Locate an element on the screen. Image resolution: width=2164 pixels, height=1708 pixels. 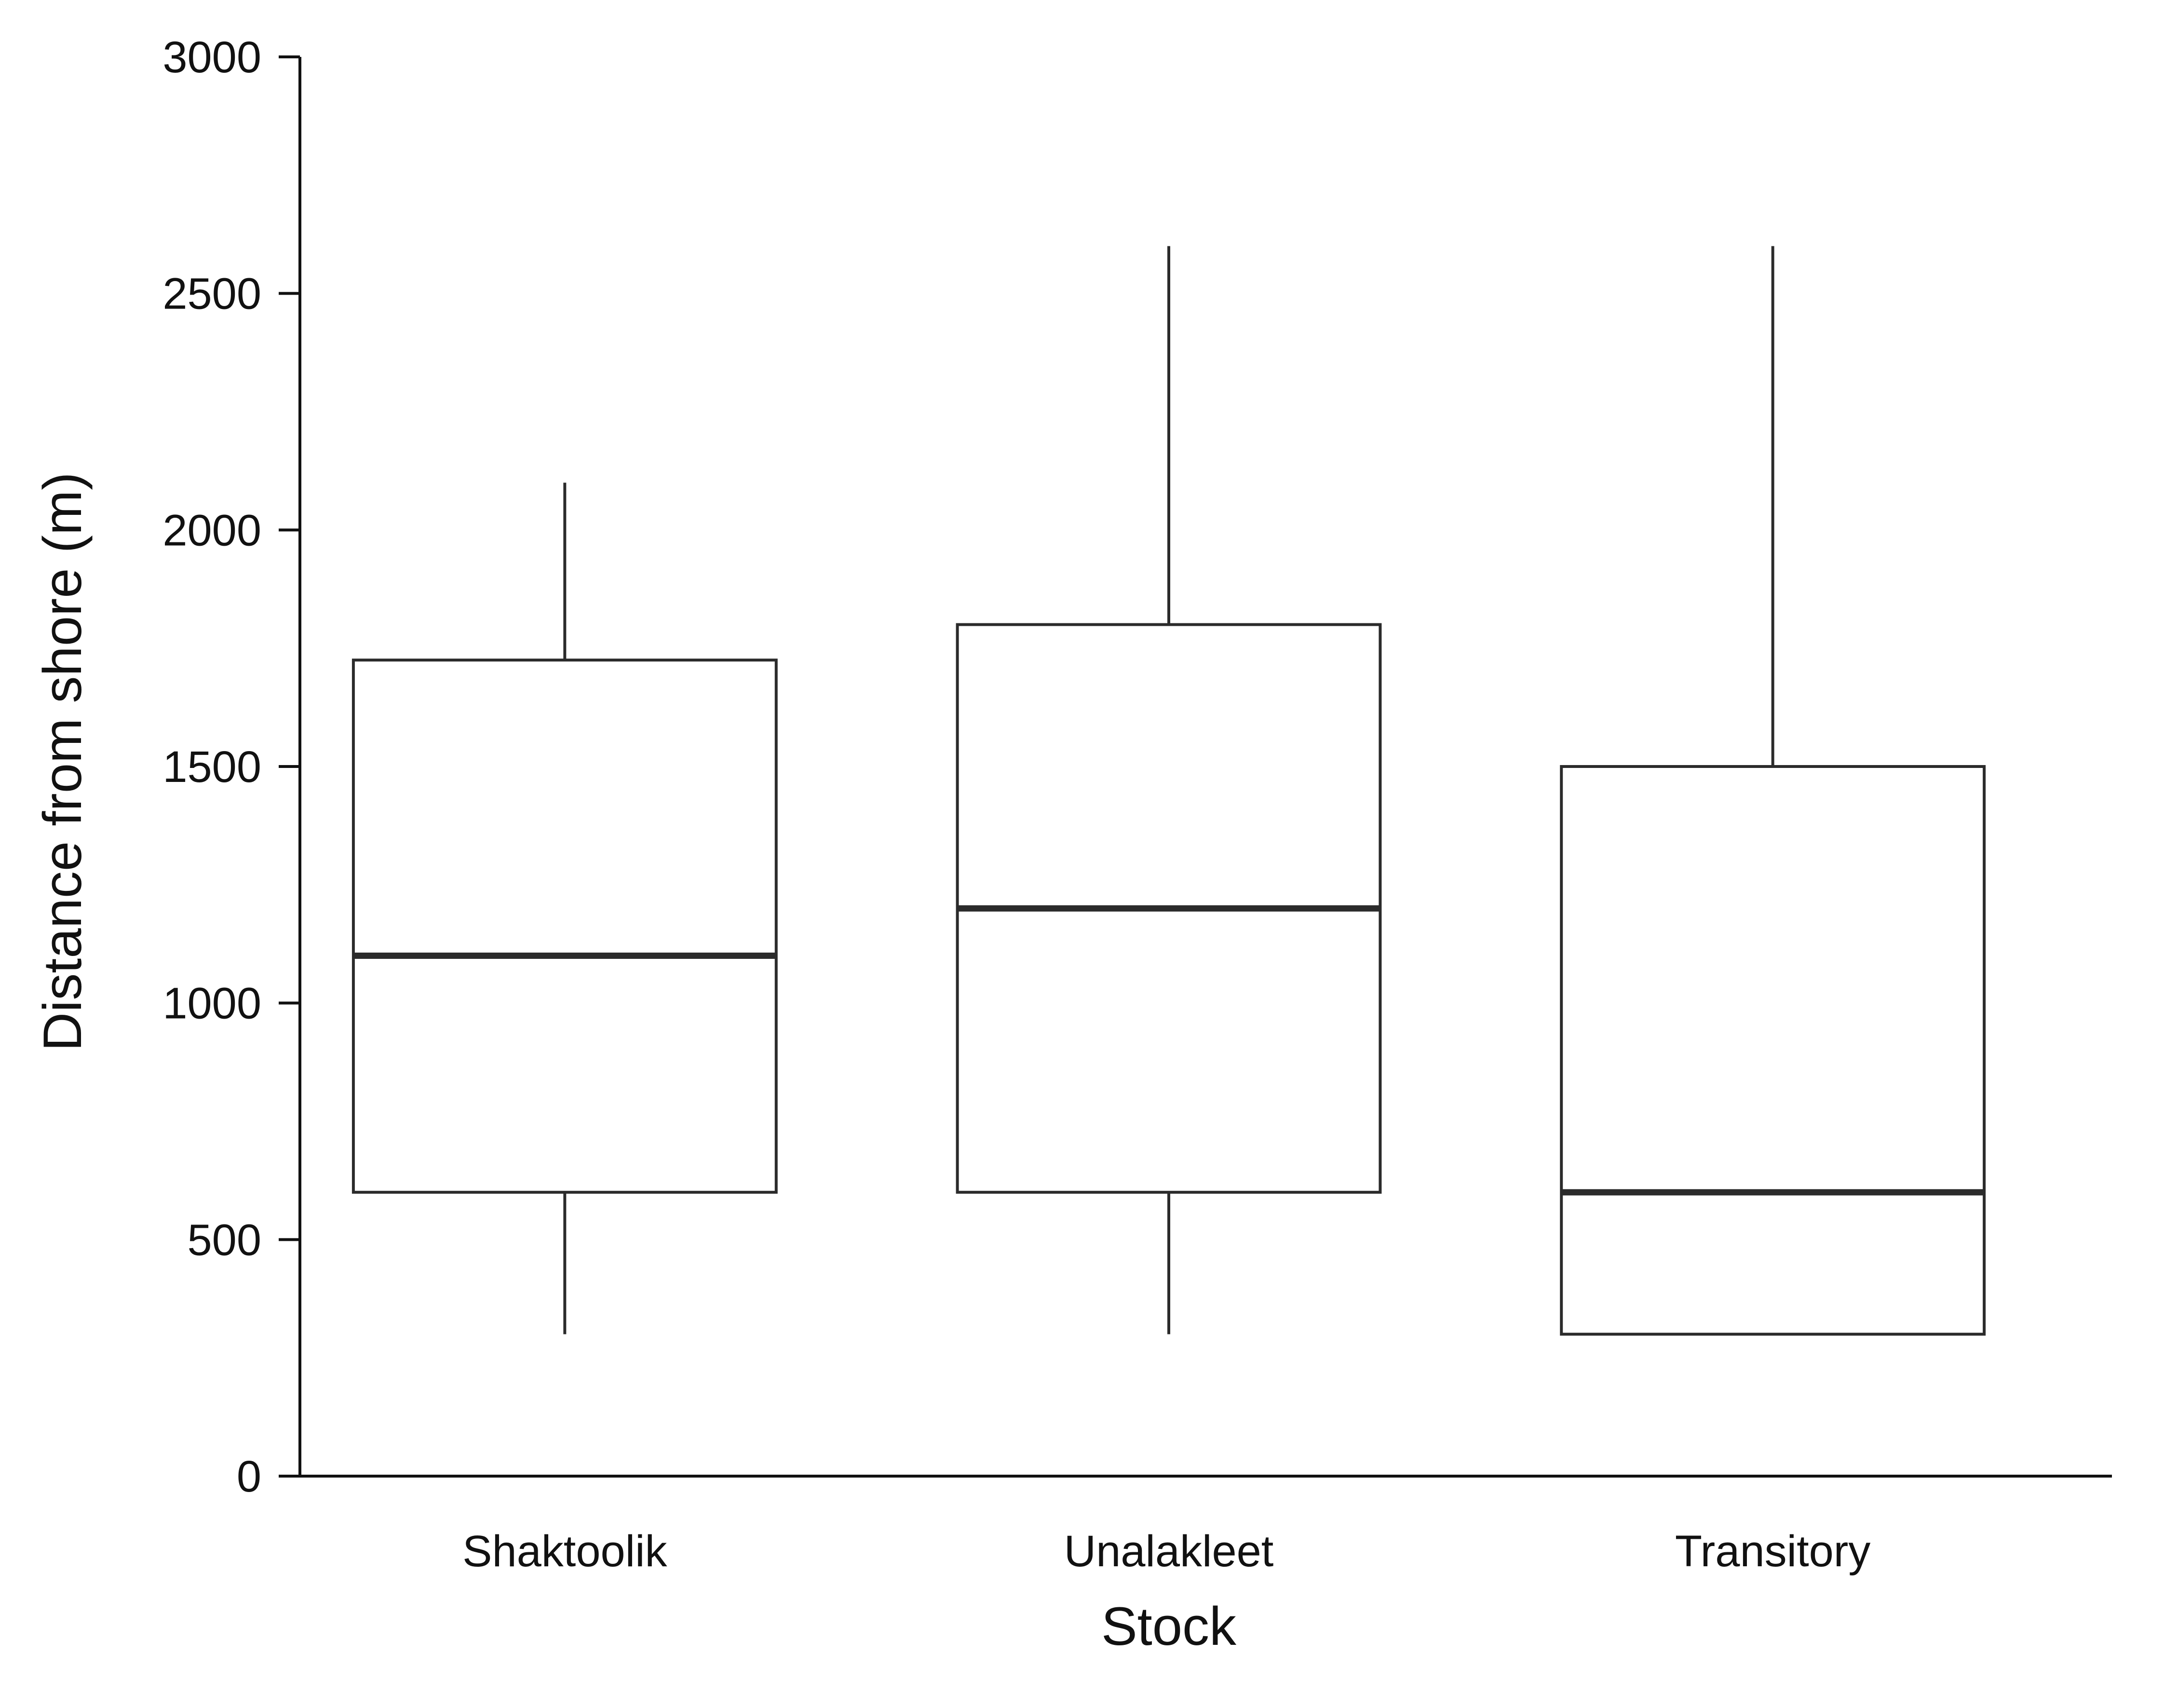
y-tick-label: 1000 is located at coordinates (211, 1003).